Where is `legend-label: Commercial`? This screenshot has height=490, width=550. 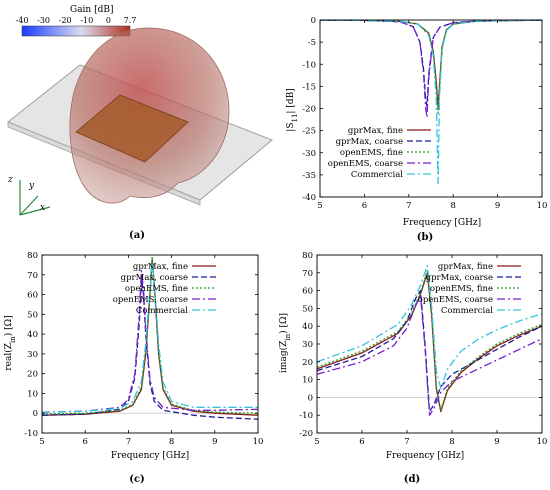
legend-label: Commercial is located at coordinates (162, 311).